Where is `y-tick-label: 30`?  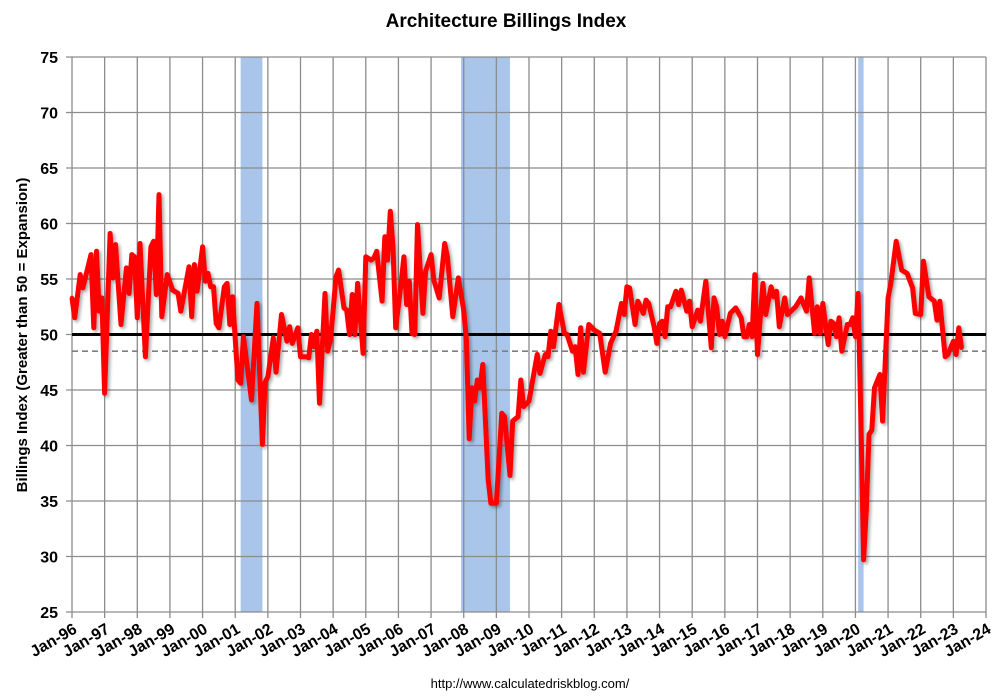
y-tick-label: 30 is located at coordinates (49, 558).